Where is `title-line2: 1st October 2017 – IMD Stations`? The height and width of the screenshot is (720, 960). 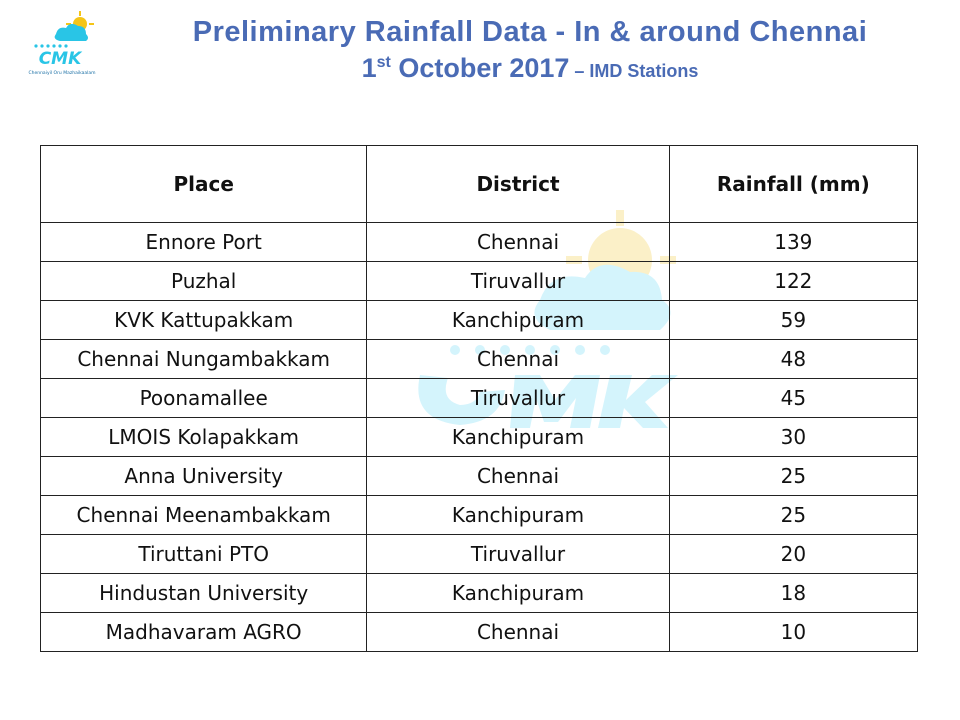 title-line2: 1st October 2017 – IMD Stations is located at coordinates (530, 69).